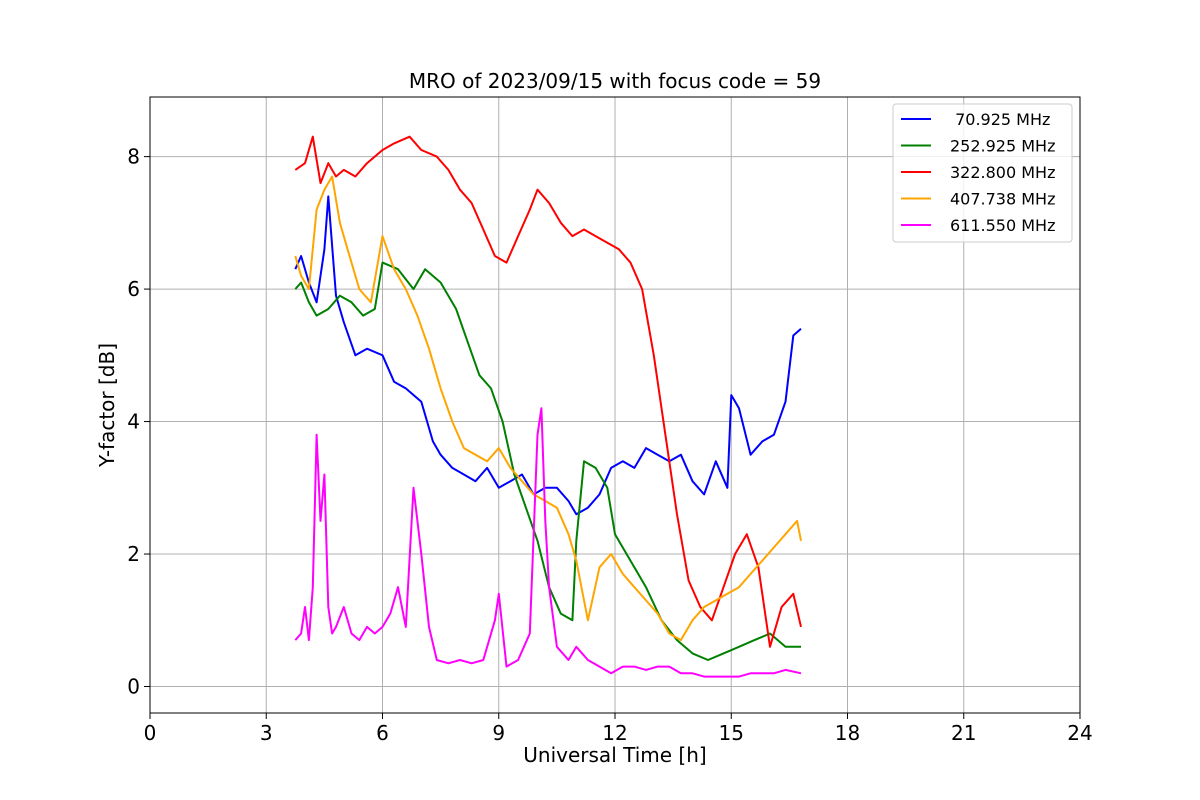 Image resolution: width=1200 pixels, height=800 pixels. I want to click on legend-label-4: 611.550 MHz, so click(1002, 225).